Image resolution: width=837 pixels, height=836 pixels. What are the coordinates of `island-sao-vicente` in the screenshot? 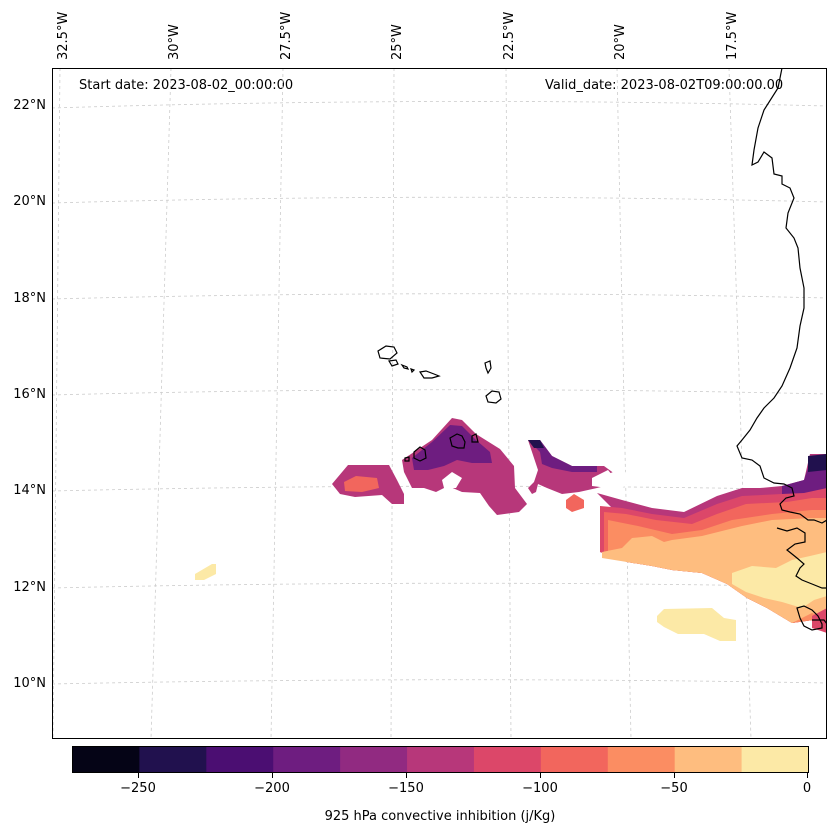 It's located at (393, 363).